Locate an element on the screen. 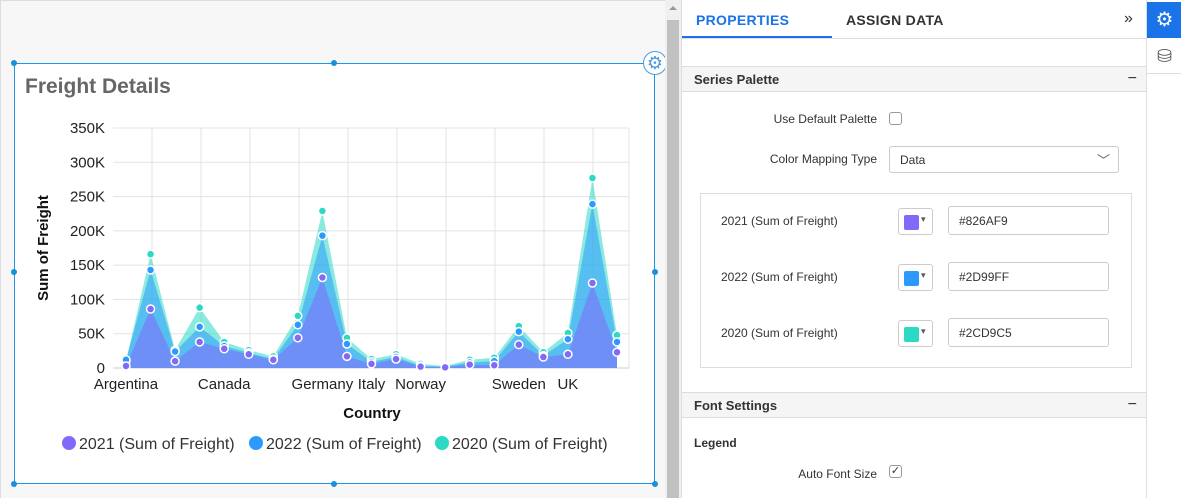 The image size is (1181, 499). legend-subheading: Legend is located at coordinates (715, 443).